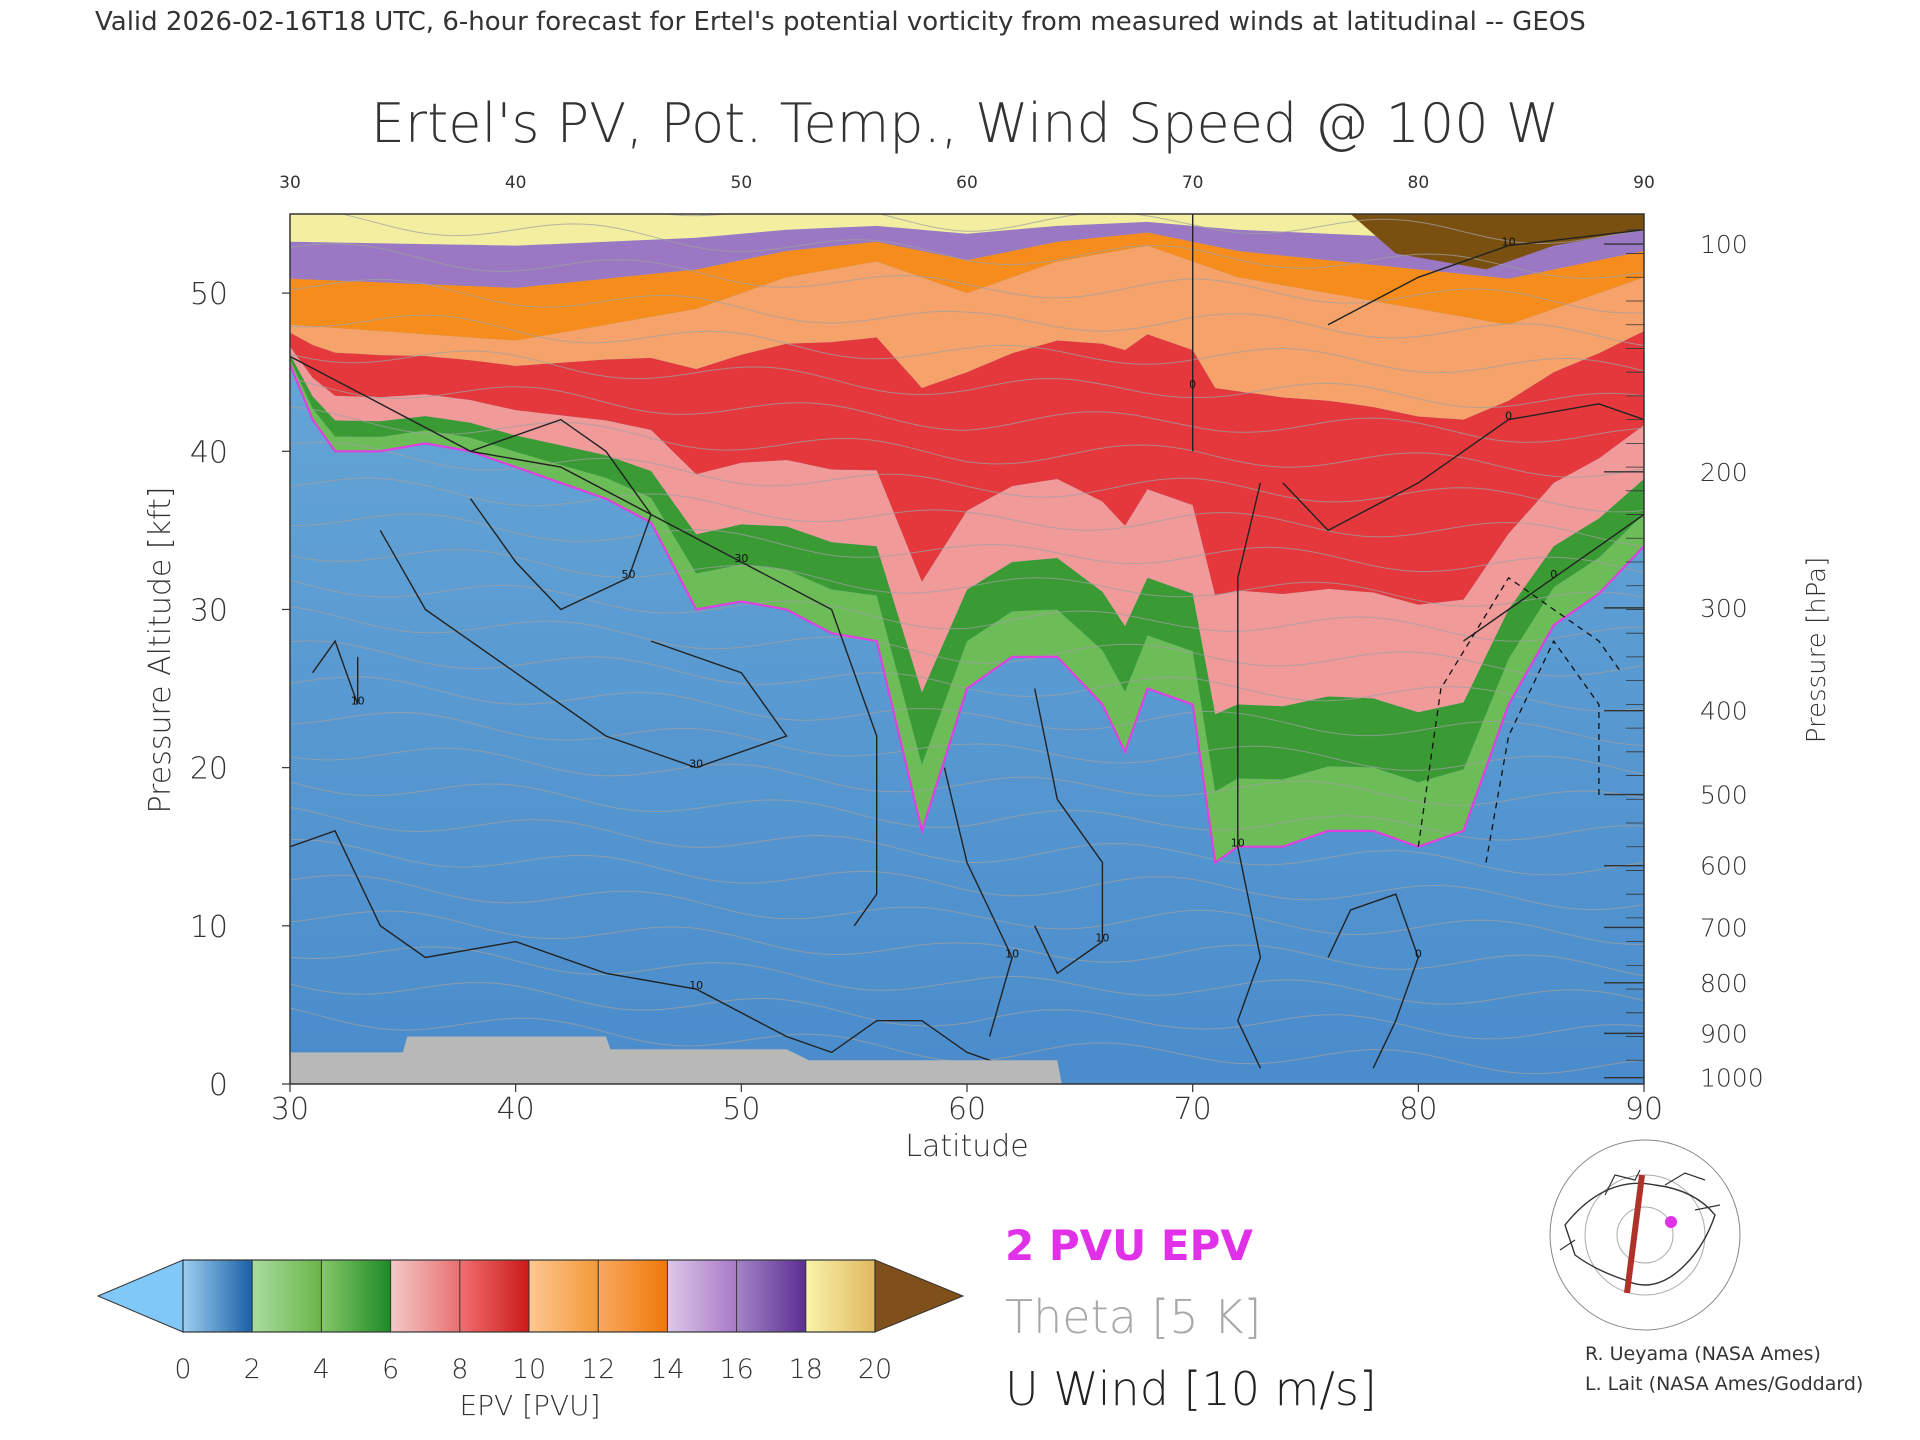 The width and height of the screenshot is (1920, 1440). Describe the element at coordinates (1644, 183) in the screenshot. I see `top-x-tick-label: 90` at that location.